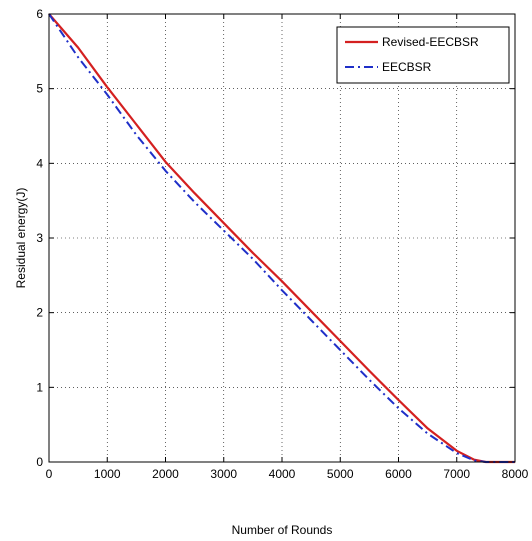 The image size is (532, 541). Describe the element at coordinates (282, 530) in the screenshot. I see `x-axis-label: Number of Rounds` at that location.